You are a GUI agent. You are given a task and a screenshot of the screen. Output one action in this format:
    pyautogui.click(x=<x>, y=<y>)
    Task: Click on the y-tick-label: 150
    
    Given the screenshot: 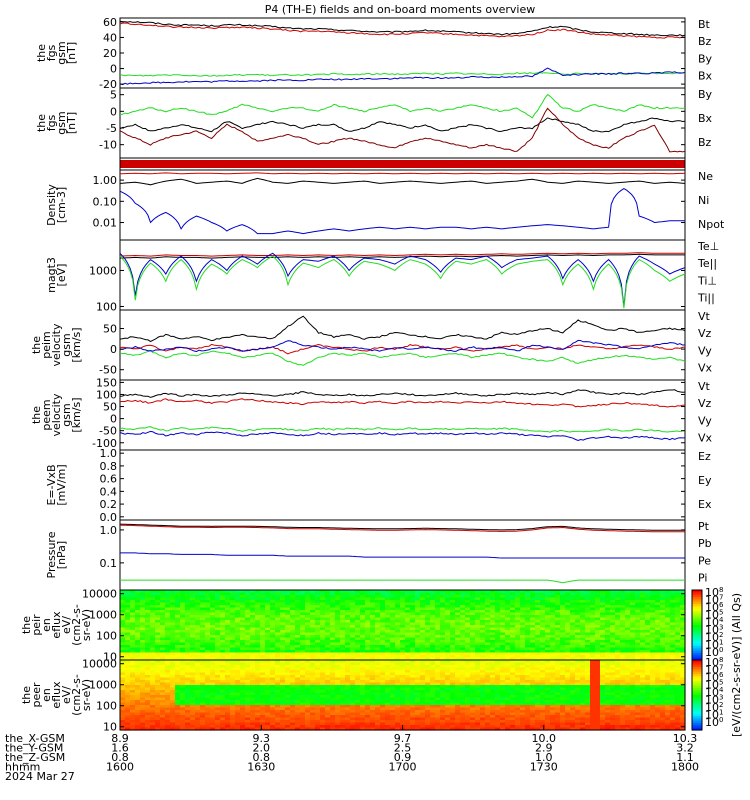 What is the action you would take?
    pyautogui.click(x=106, y=382)
    